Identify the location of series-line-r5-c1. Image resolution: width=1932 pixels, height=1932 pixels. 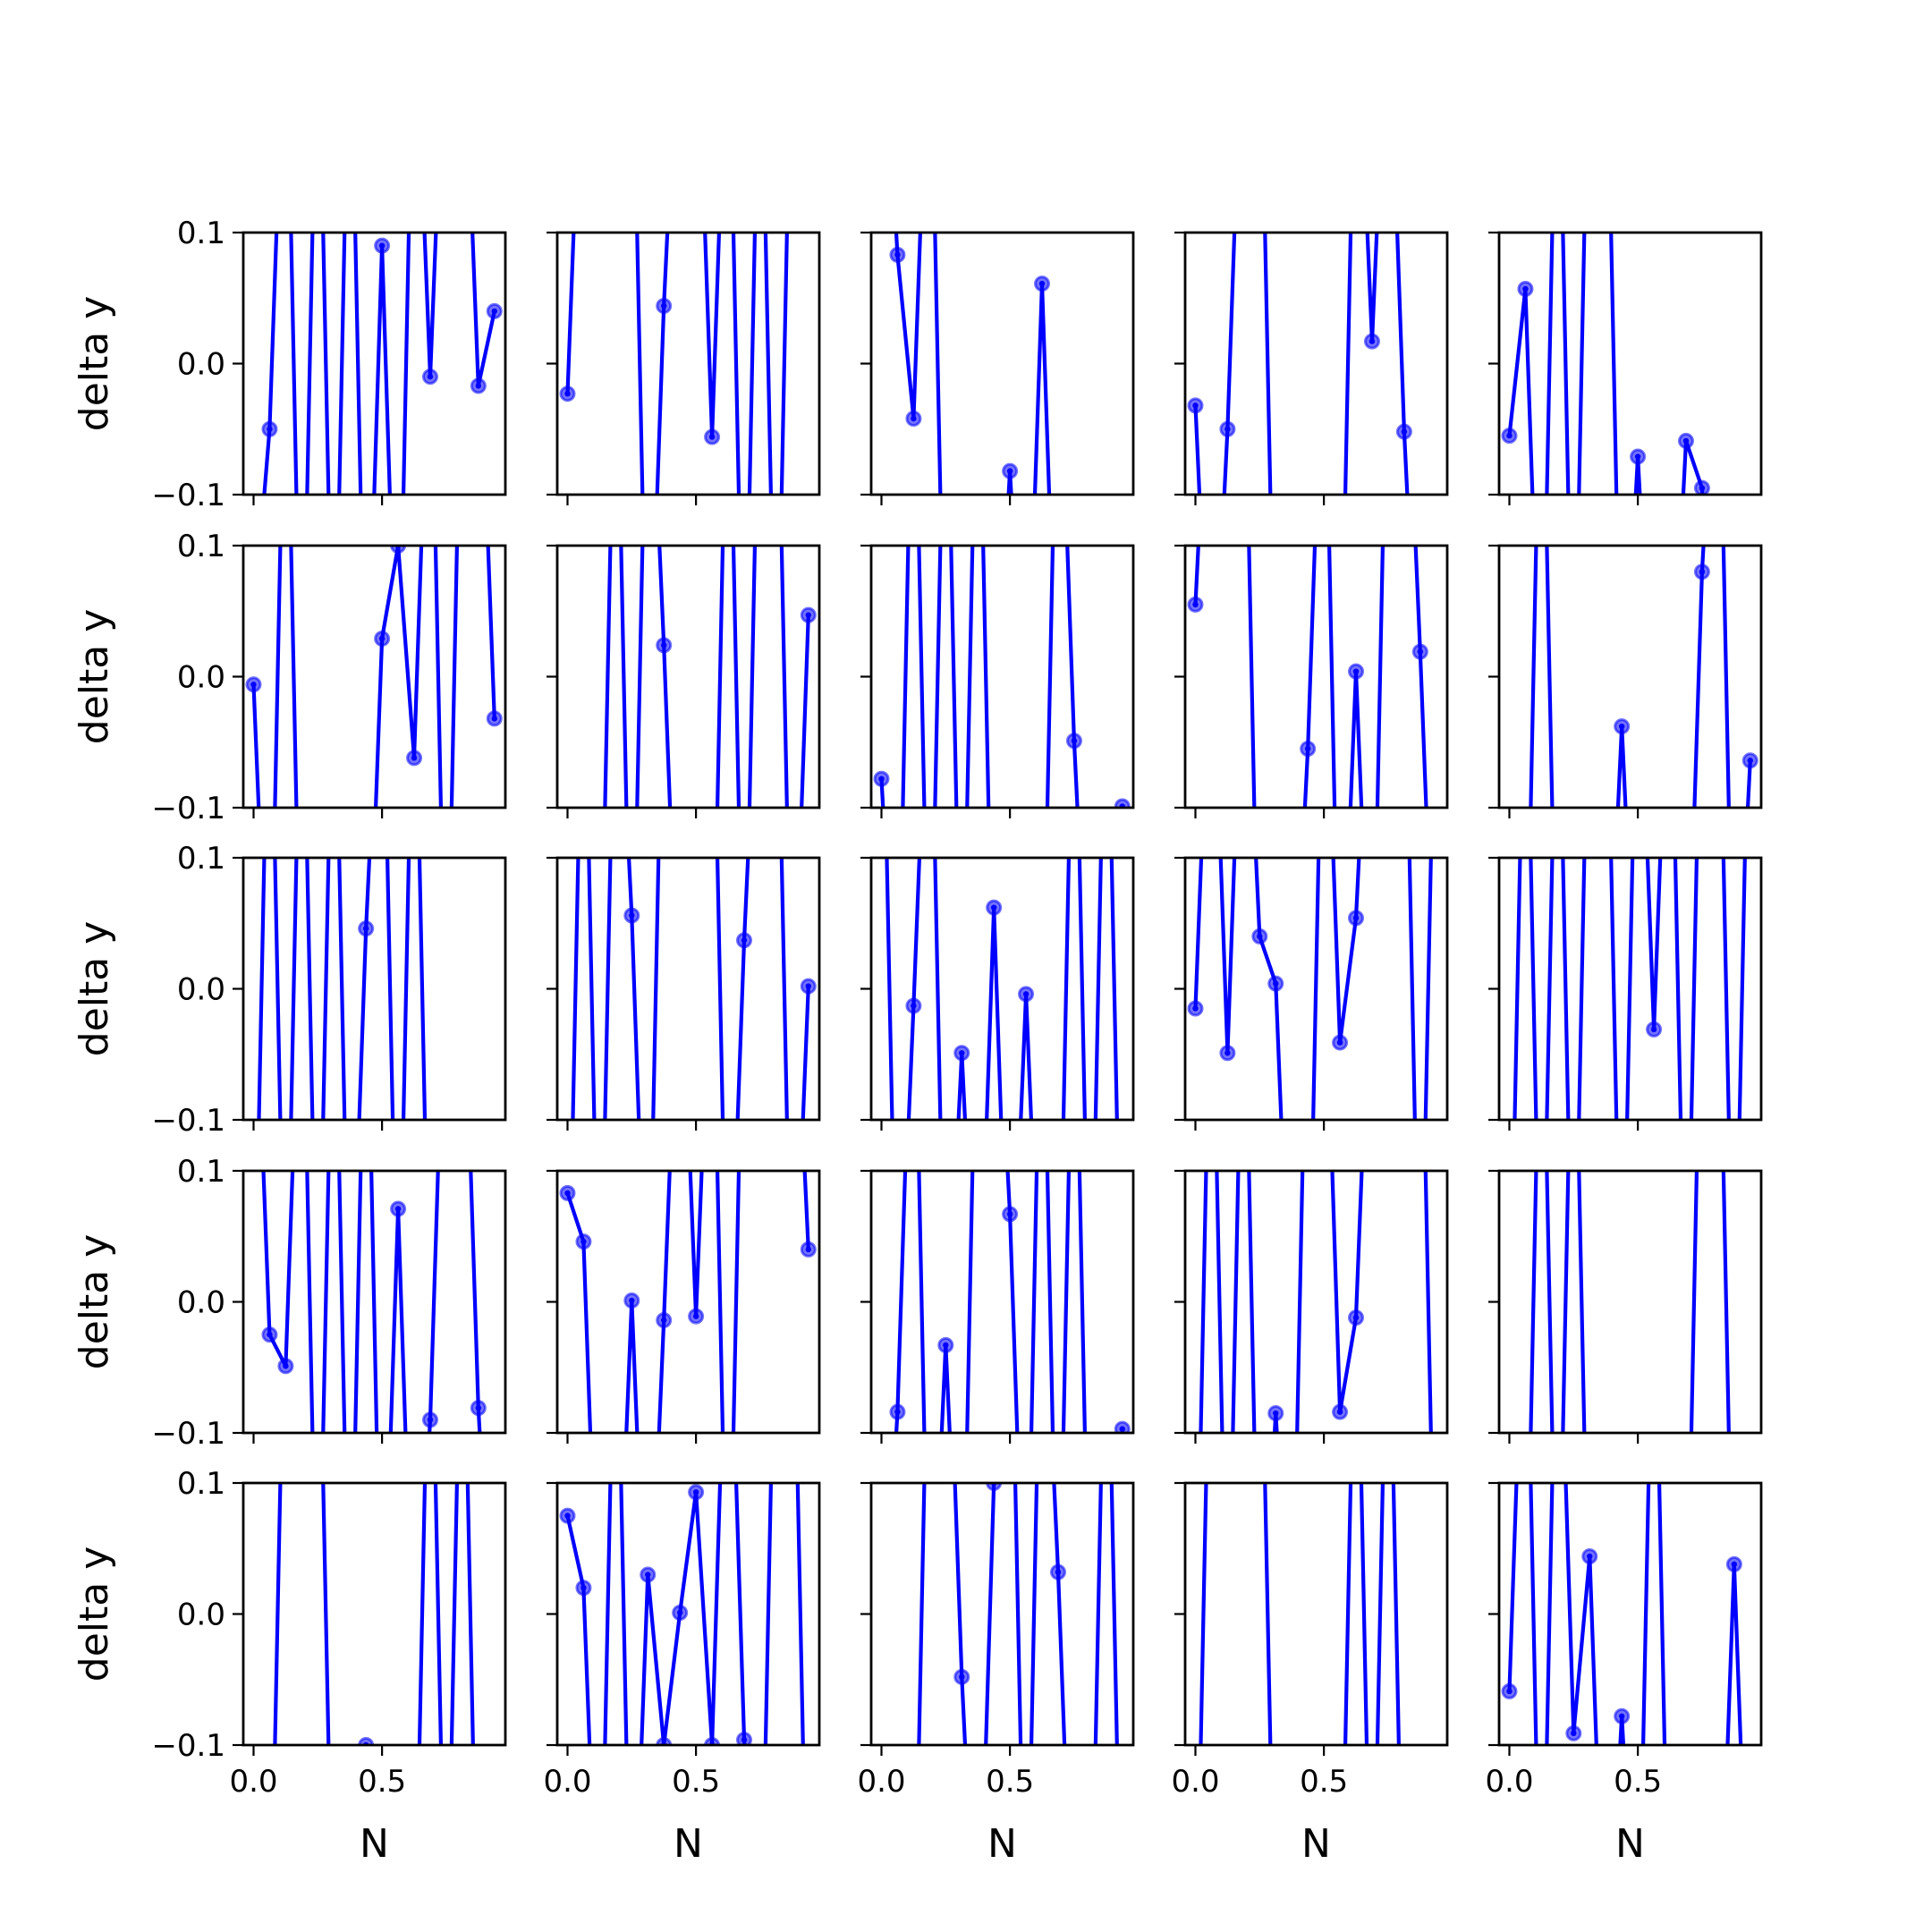
(374, 1614).